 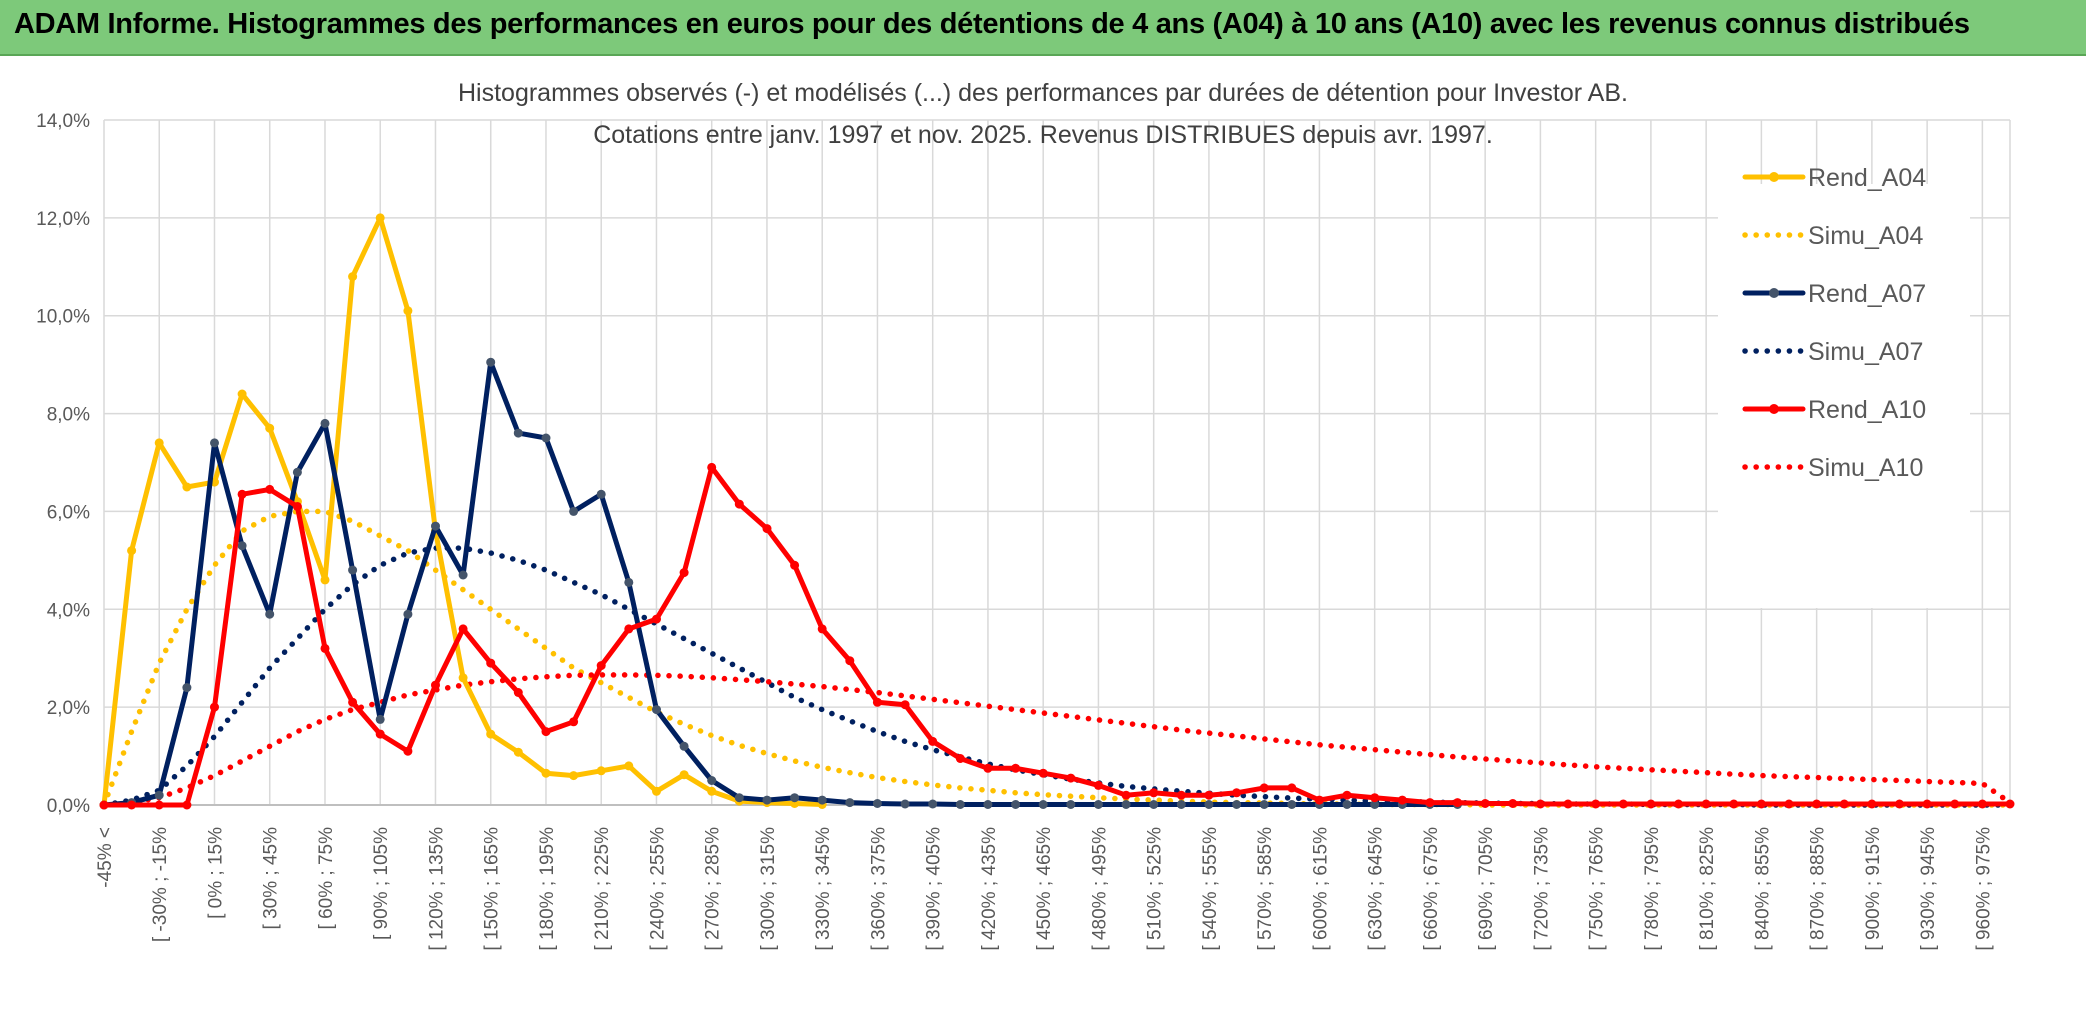 What do you see at coordinates (68, 610) in the screenshot?
I see `y-tick-label: 4,0%` at bounding box center [68, 610].